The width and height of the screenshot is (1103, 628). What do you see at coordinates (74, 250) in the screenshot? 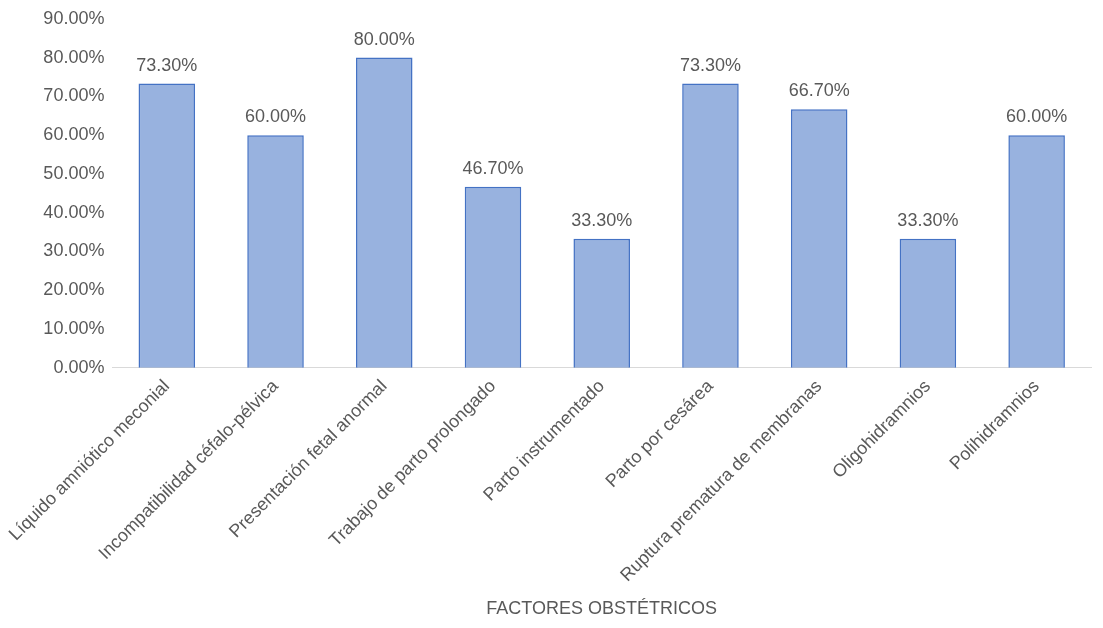
I see `y-tick-label: 30.00%` at bounding box center [74, 250].